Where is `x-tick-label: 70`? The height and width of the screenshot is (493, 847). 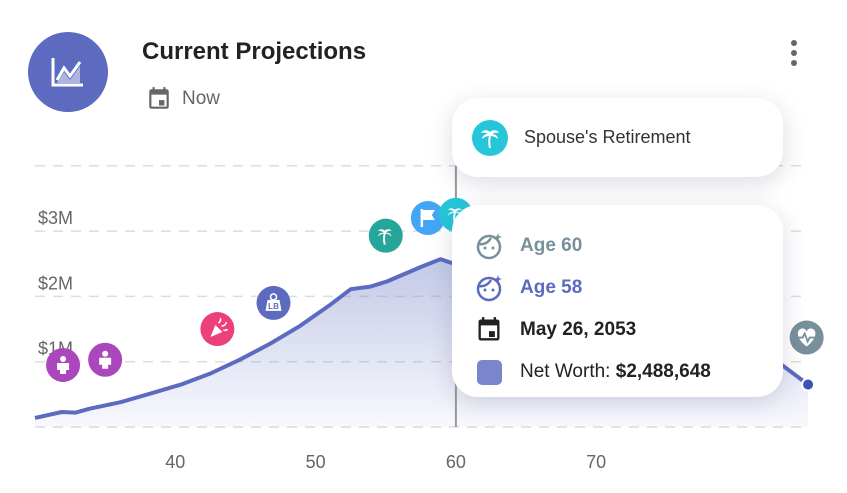 x-tick-label: 70 is located at coordinates (596, 462).